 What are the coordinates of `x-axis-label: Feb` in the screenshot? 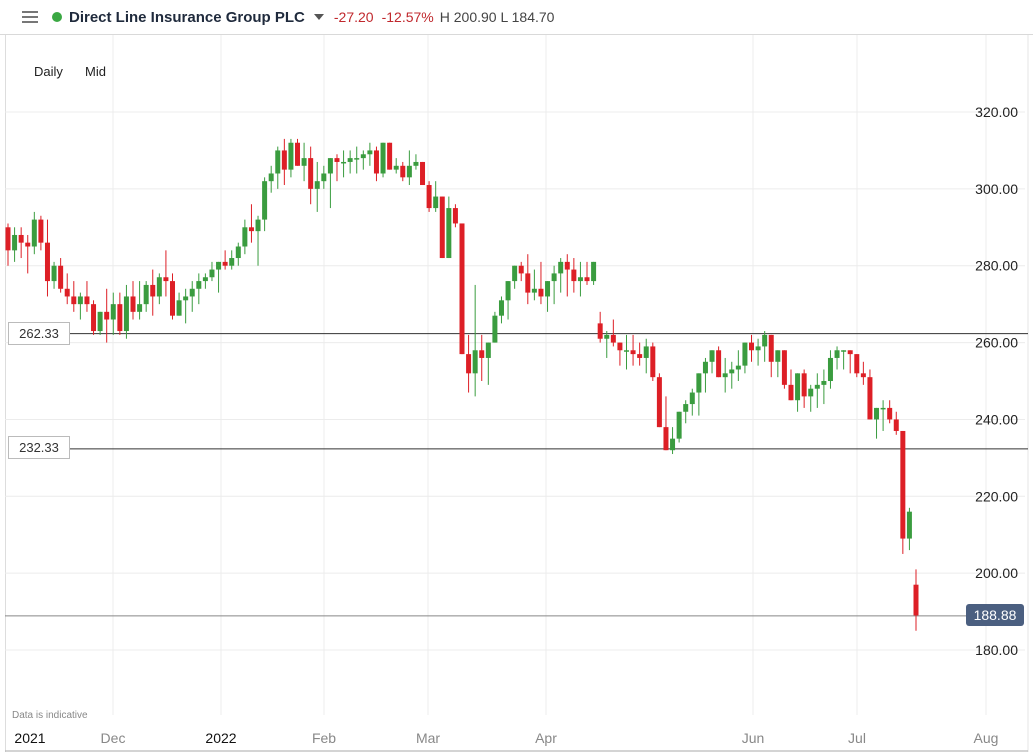 It's located at (324, 738).